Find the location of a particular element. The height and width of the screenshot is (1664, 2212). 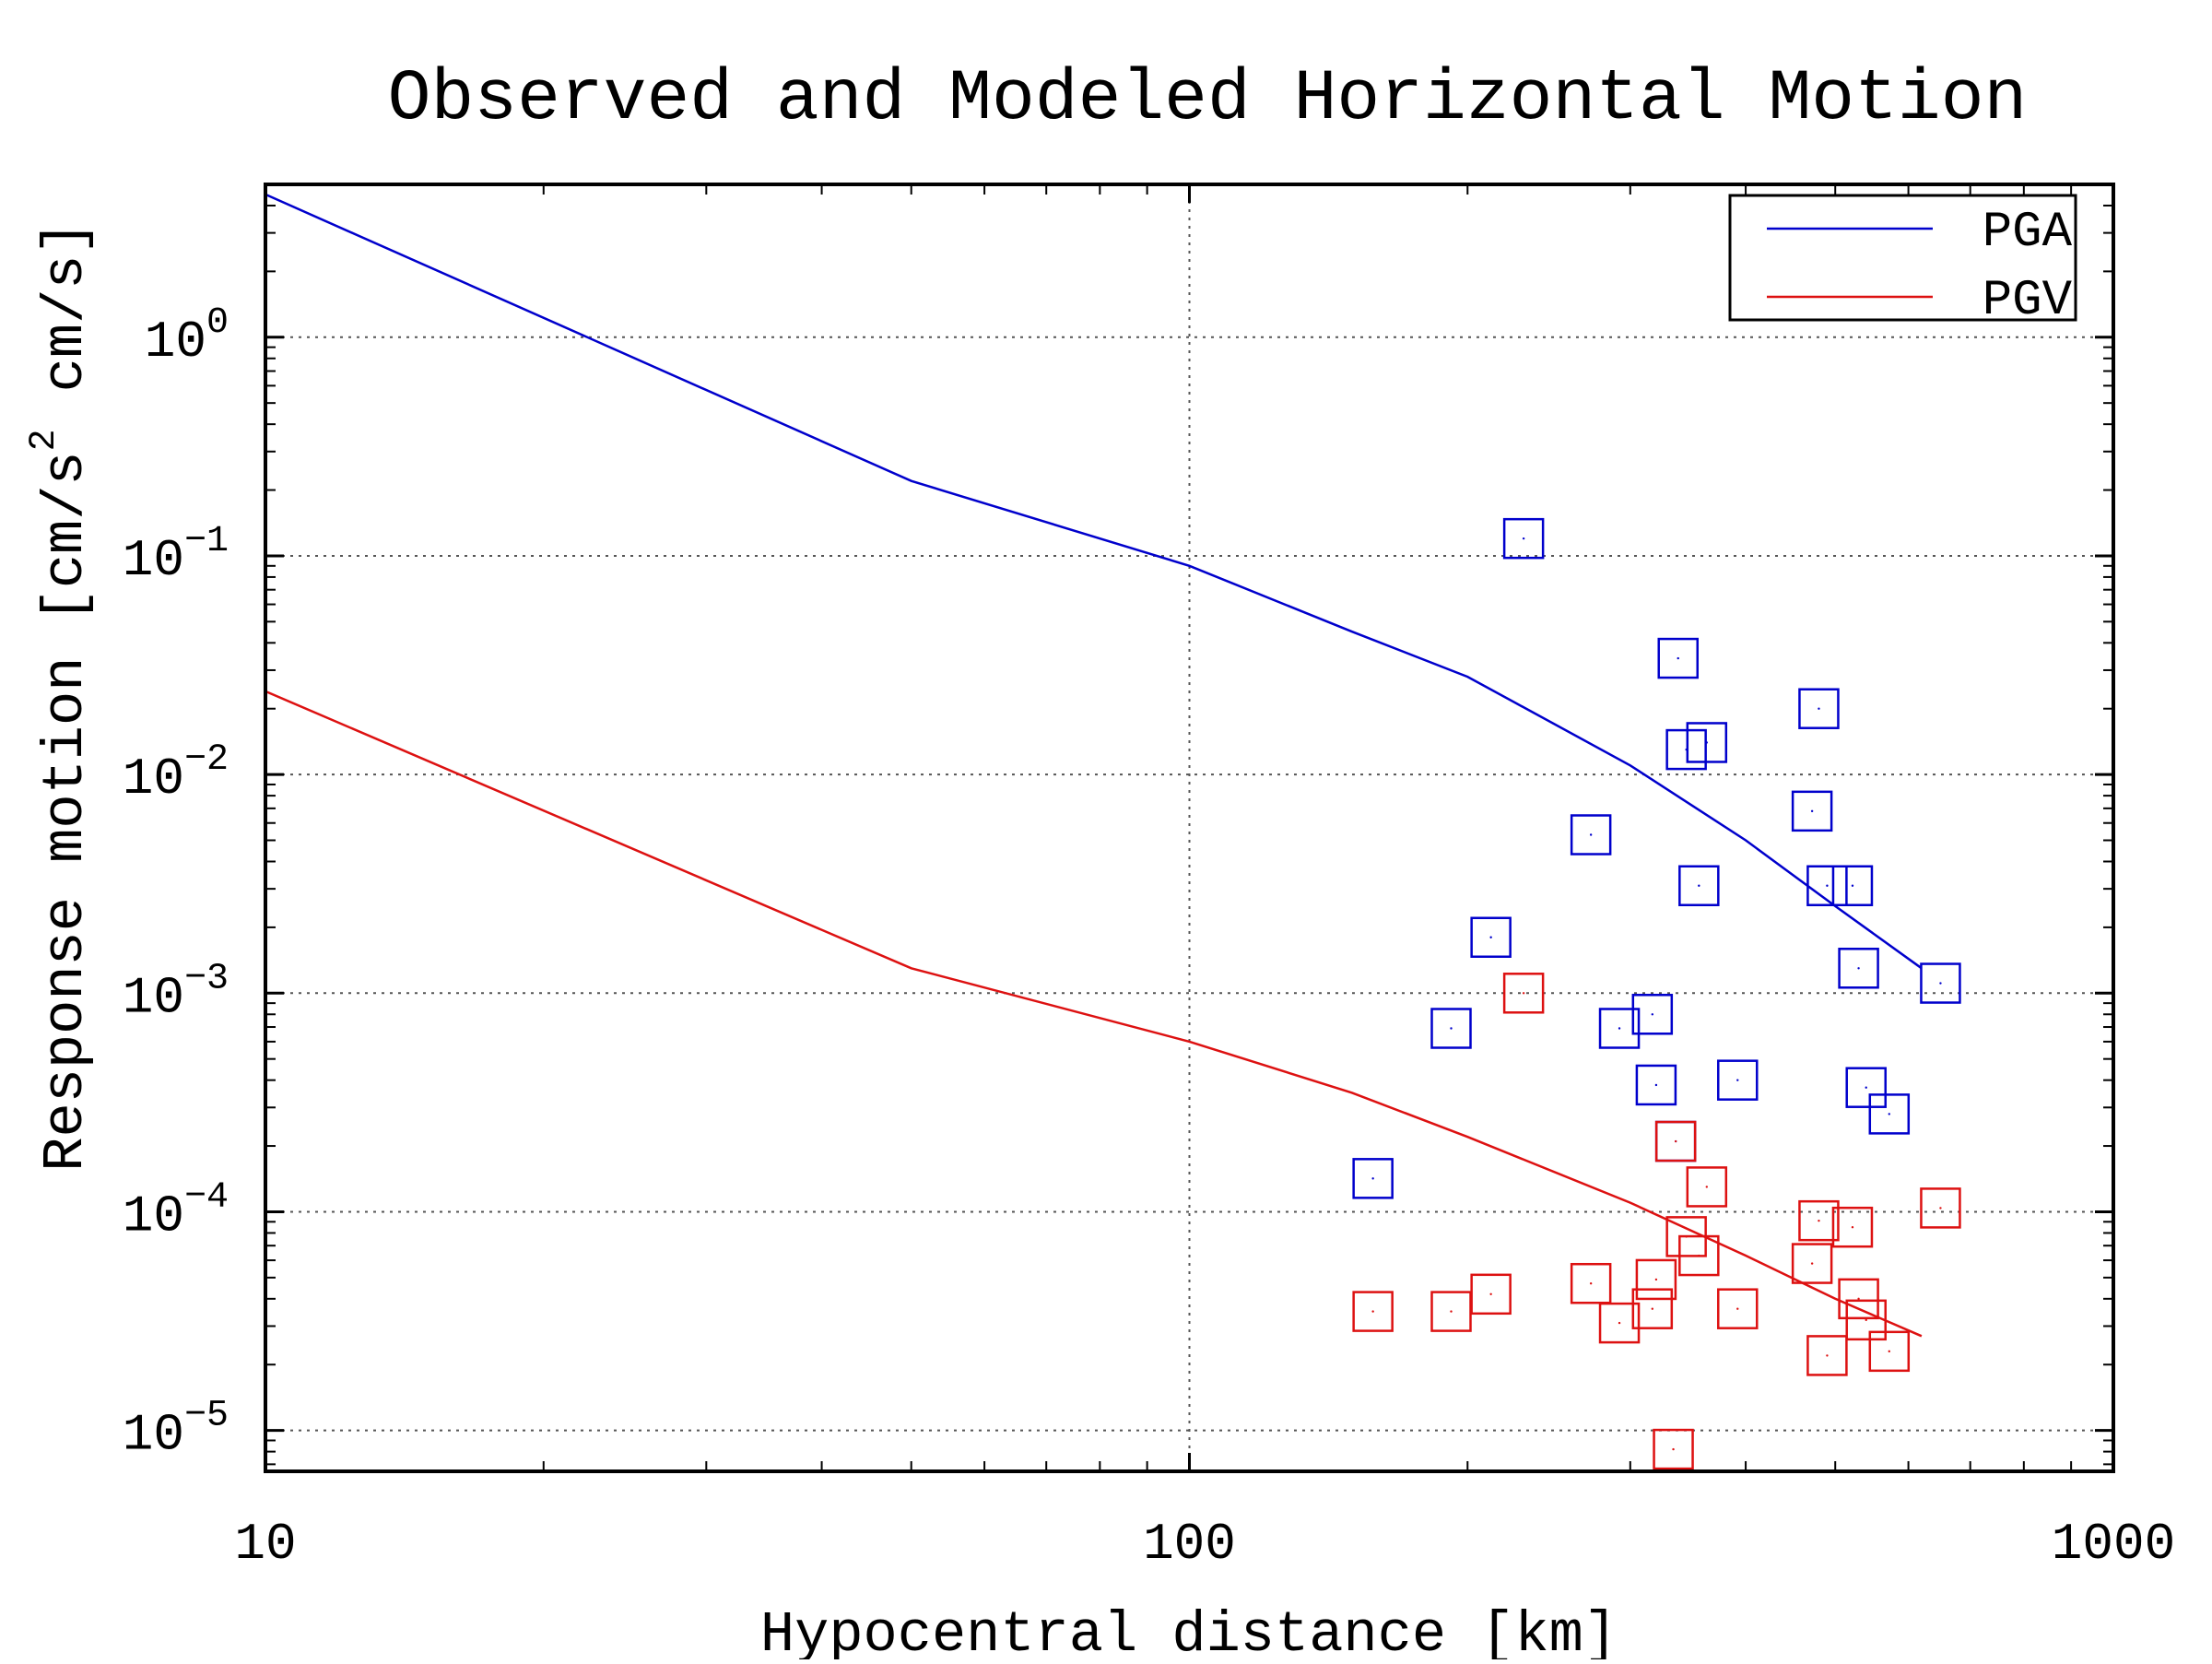

y-tick-exponent: −4 is located at coordinates (206, 1197).